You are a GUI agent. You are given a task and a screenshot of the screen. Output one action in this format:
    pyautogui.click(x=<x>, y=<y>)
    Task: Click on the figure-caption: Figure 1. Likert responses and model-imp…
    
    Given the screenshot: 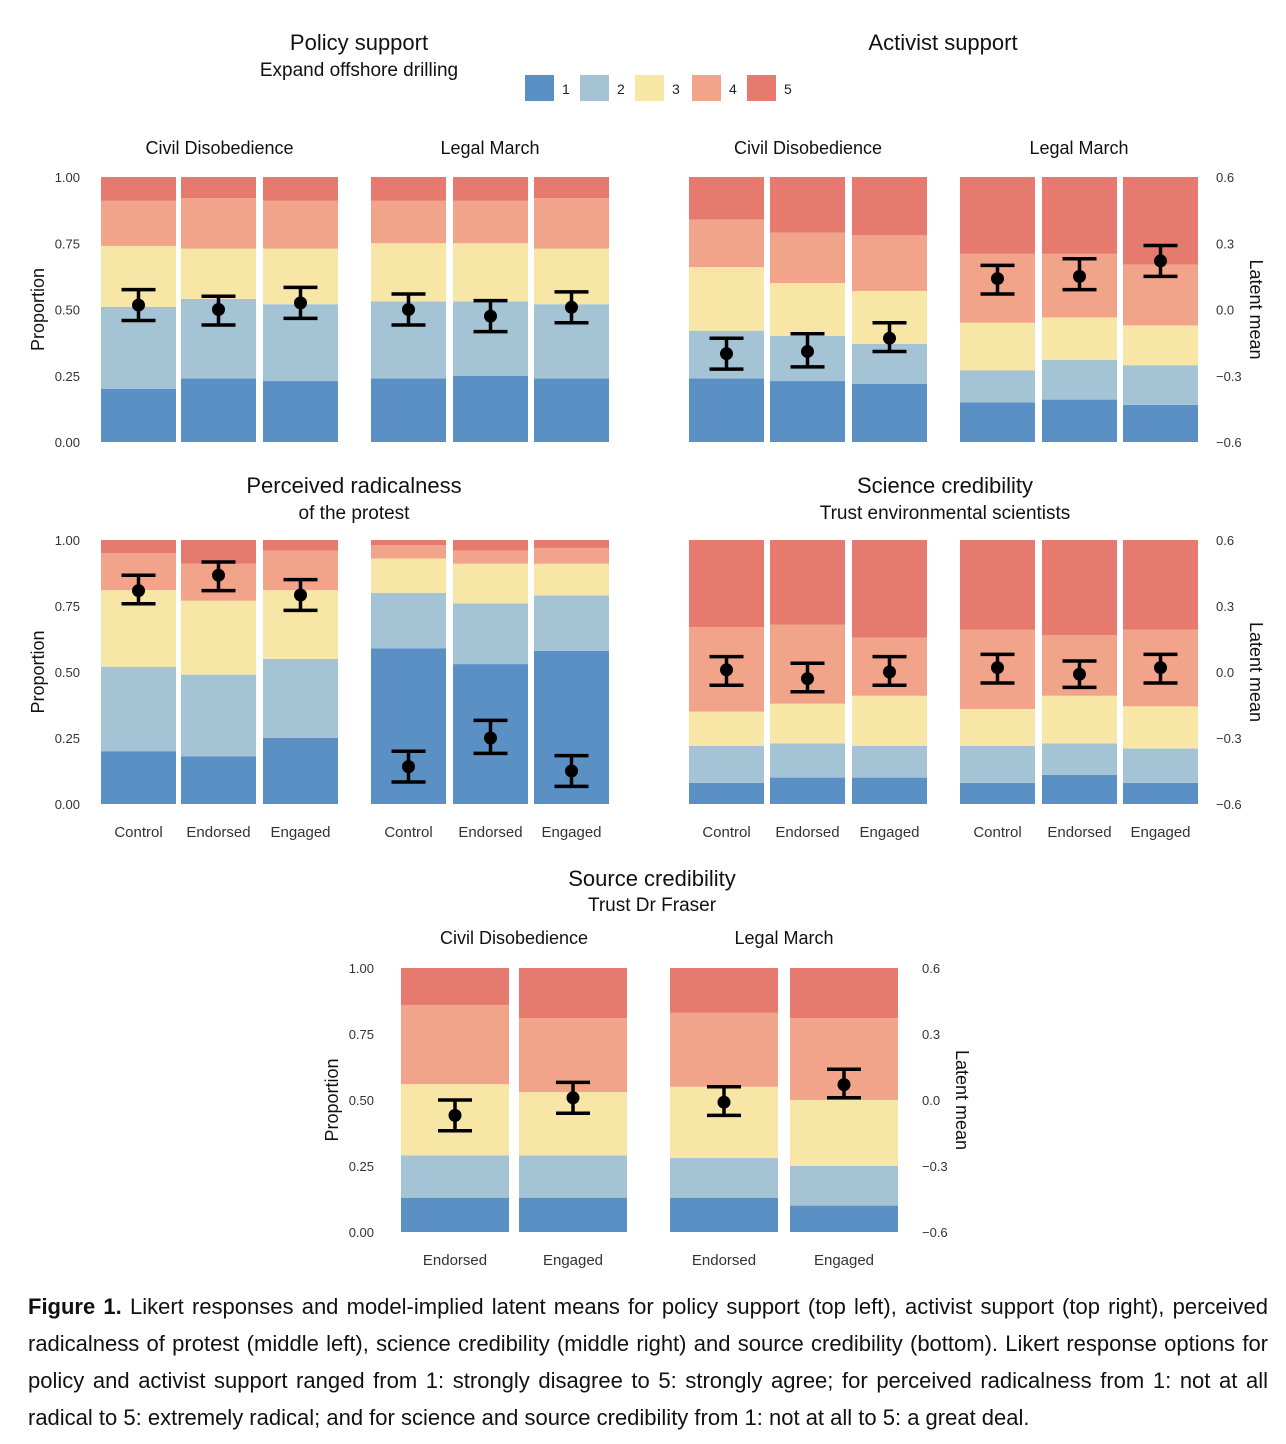 What is the action you would take?
    pyautogui.click(x=648, y=1362)
    